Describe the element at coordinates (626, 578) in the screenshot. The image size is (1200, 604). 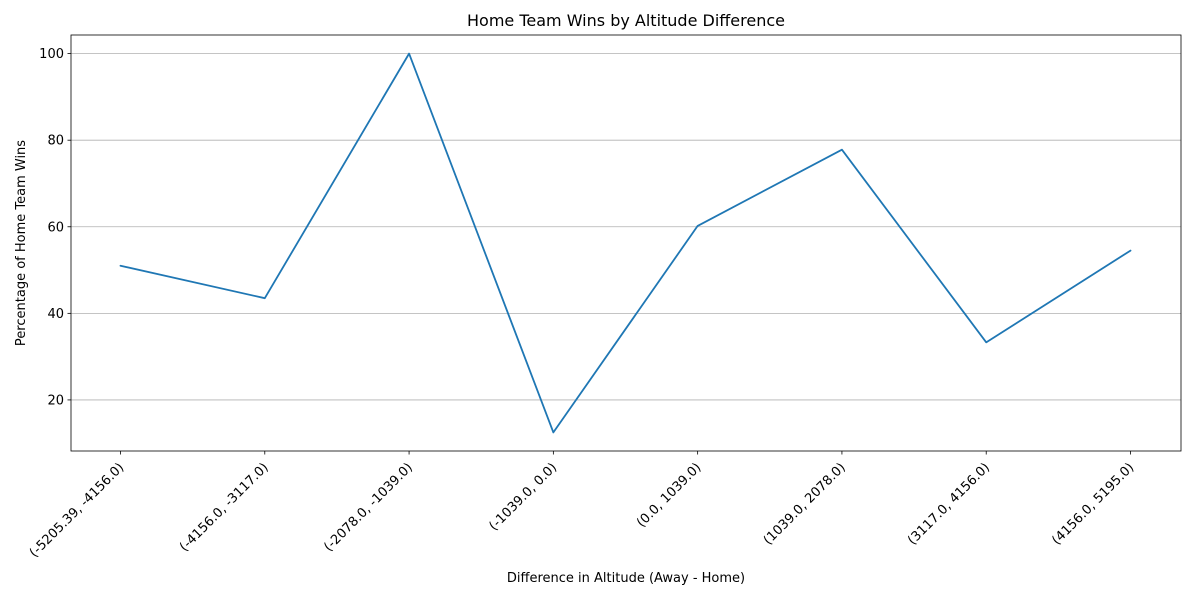
I see `x-axis-label: Difference in Altitude (Away - Home)` at that location.